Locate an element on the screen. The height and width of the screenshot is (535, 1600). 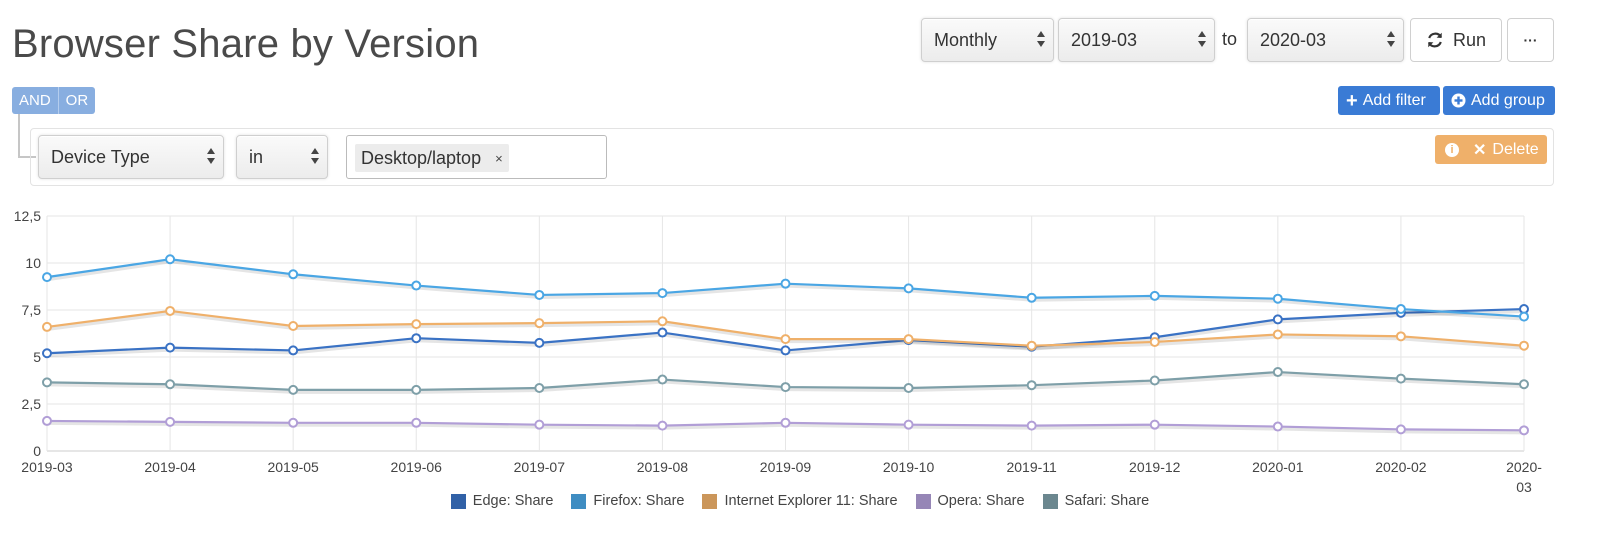
to-label: to is located at coordinates (1230, 39).